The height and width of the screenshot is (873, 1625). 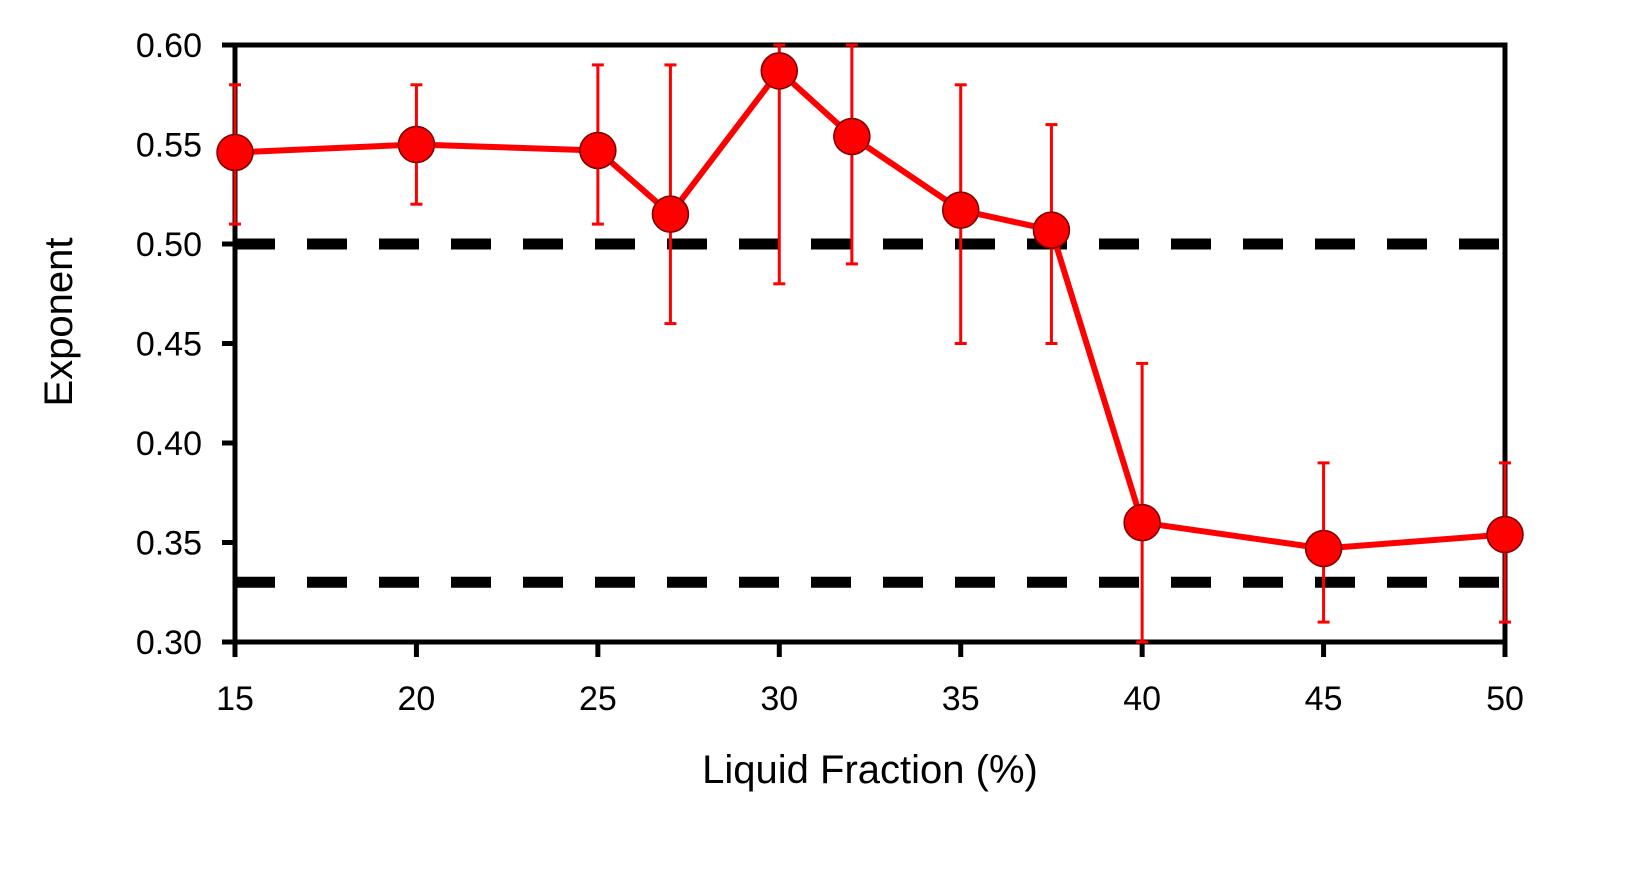 I want to click on y-tick-label: 0.60, so click(x=169, y=46).